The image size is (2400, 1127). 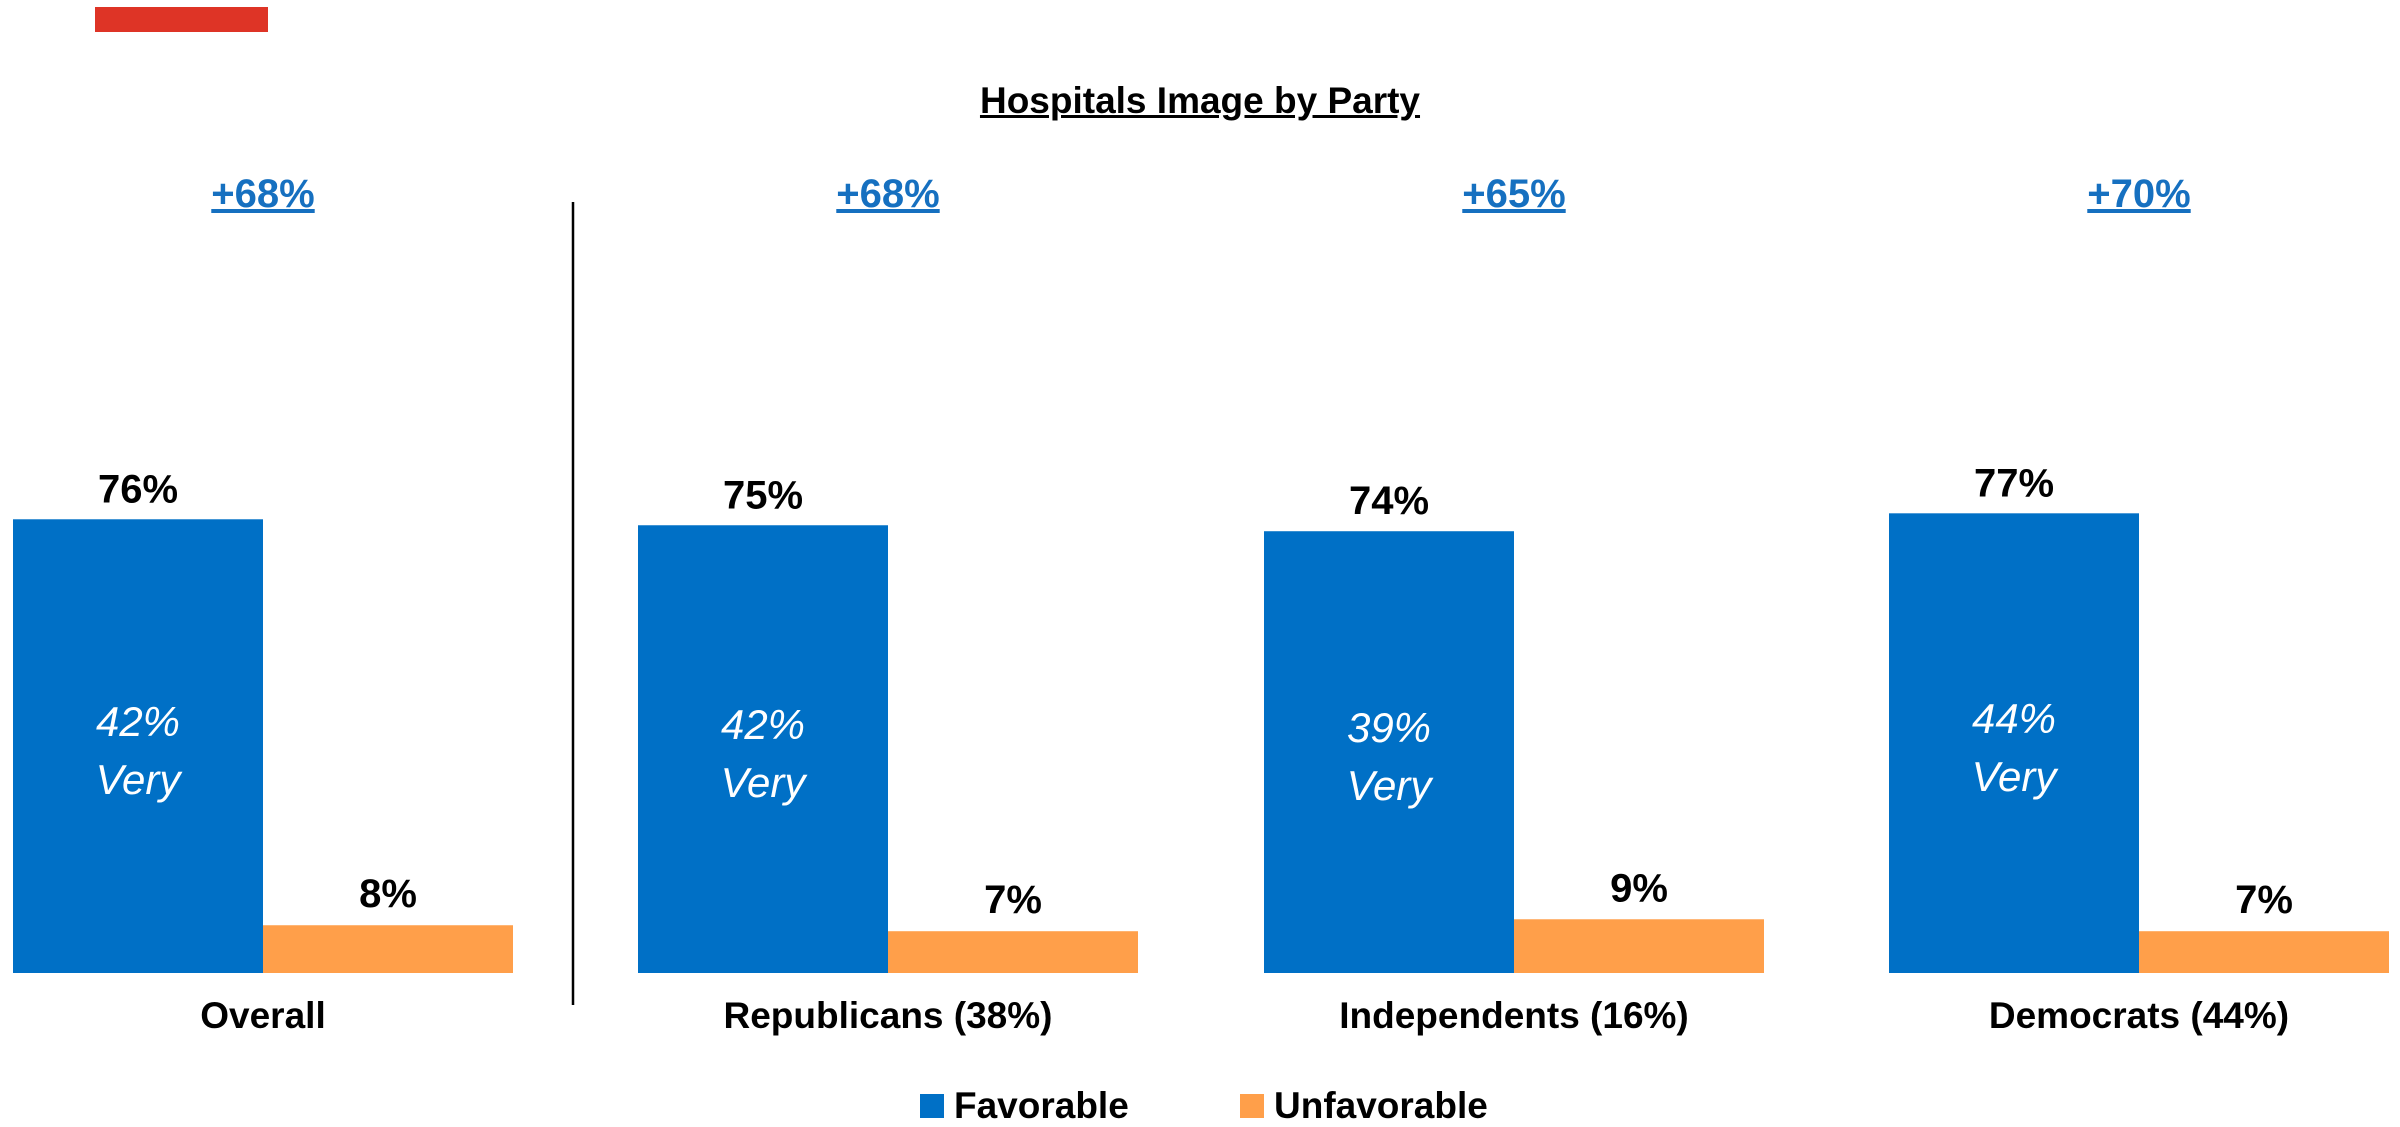 I want to click on category-label: Democrats (44%), so click(x=2139, y=1015).